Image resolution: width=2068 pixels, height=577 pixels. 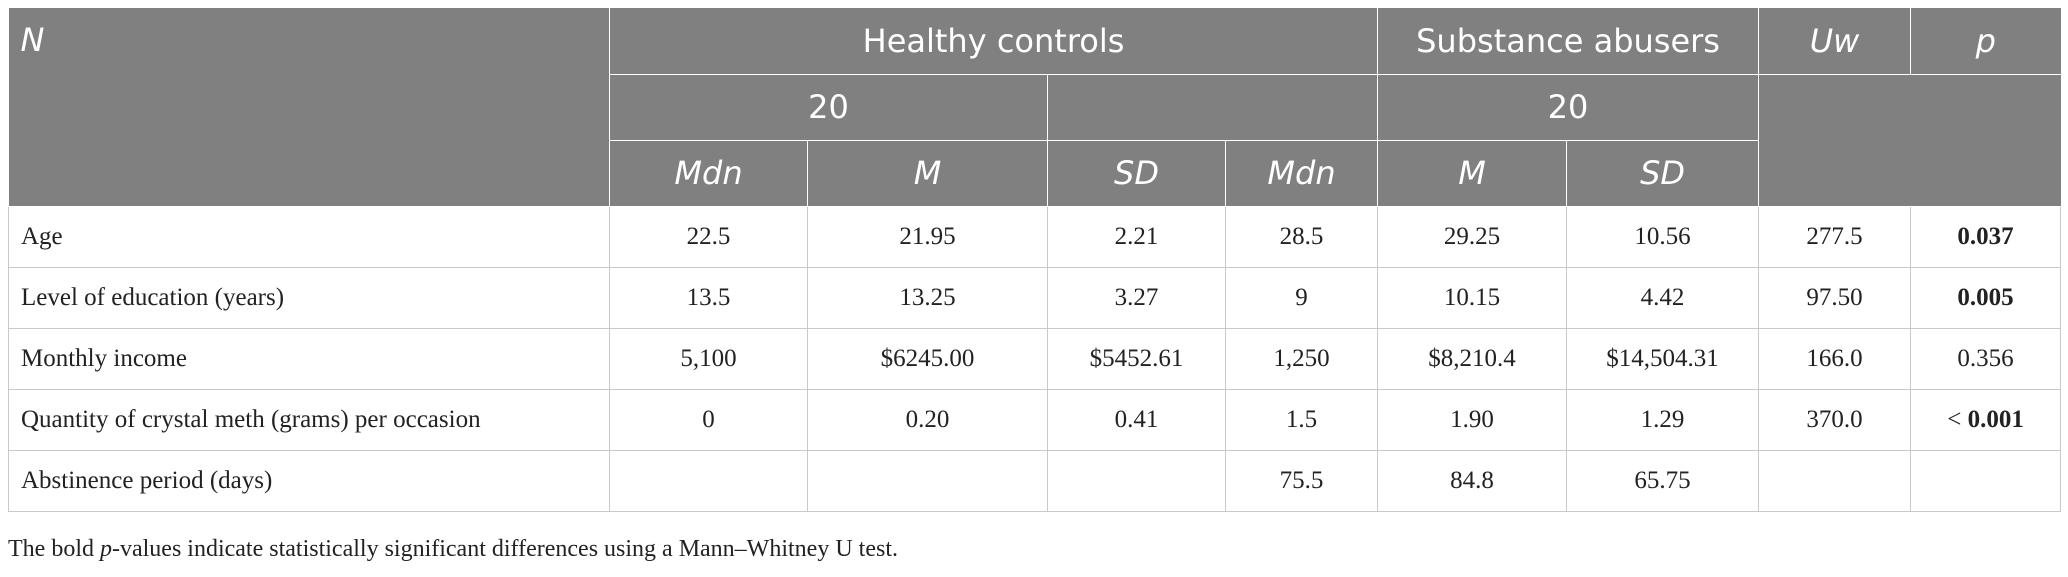 What do you see at coordinates (708, 236) in the screenshot?
I see `cell-hc-mdn: 22.5` at bounding box center [708, 236].